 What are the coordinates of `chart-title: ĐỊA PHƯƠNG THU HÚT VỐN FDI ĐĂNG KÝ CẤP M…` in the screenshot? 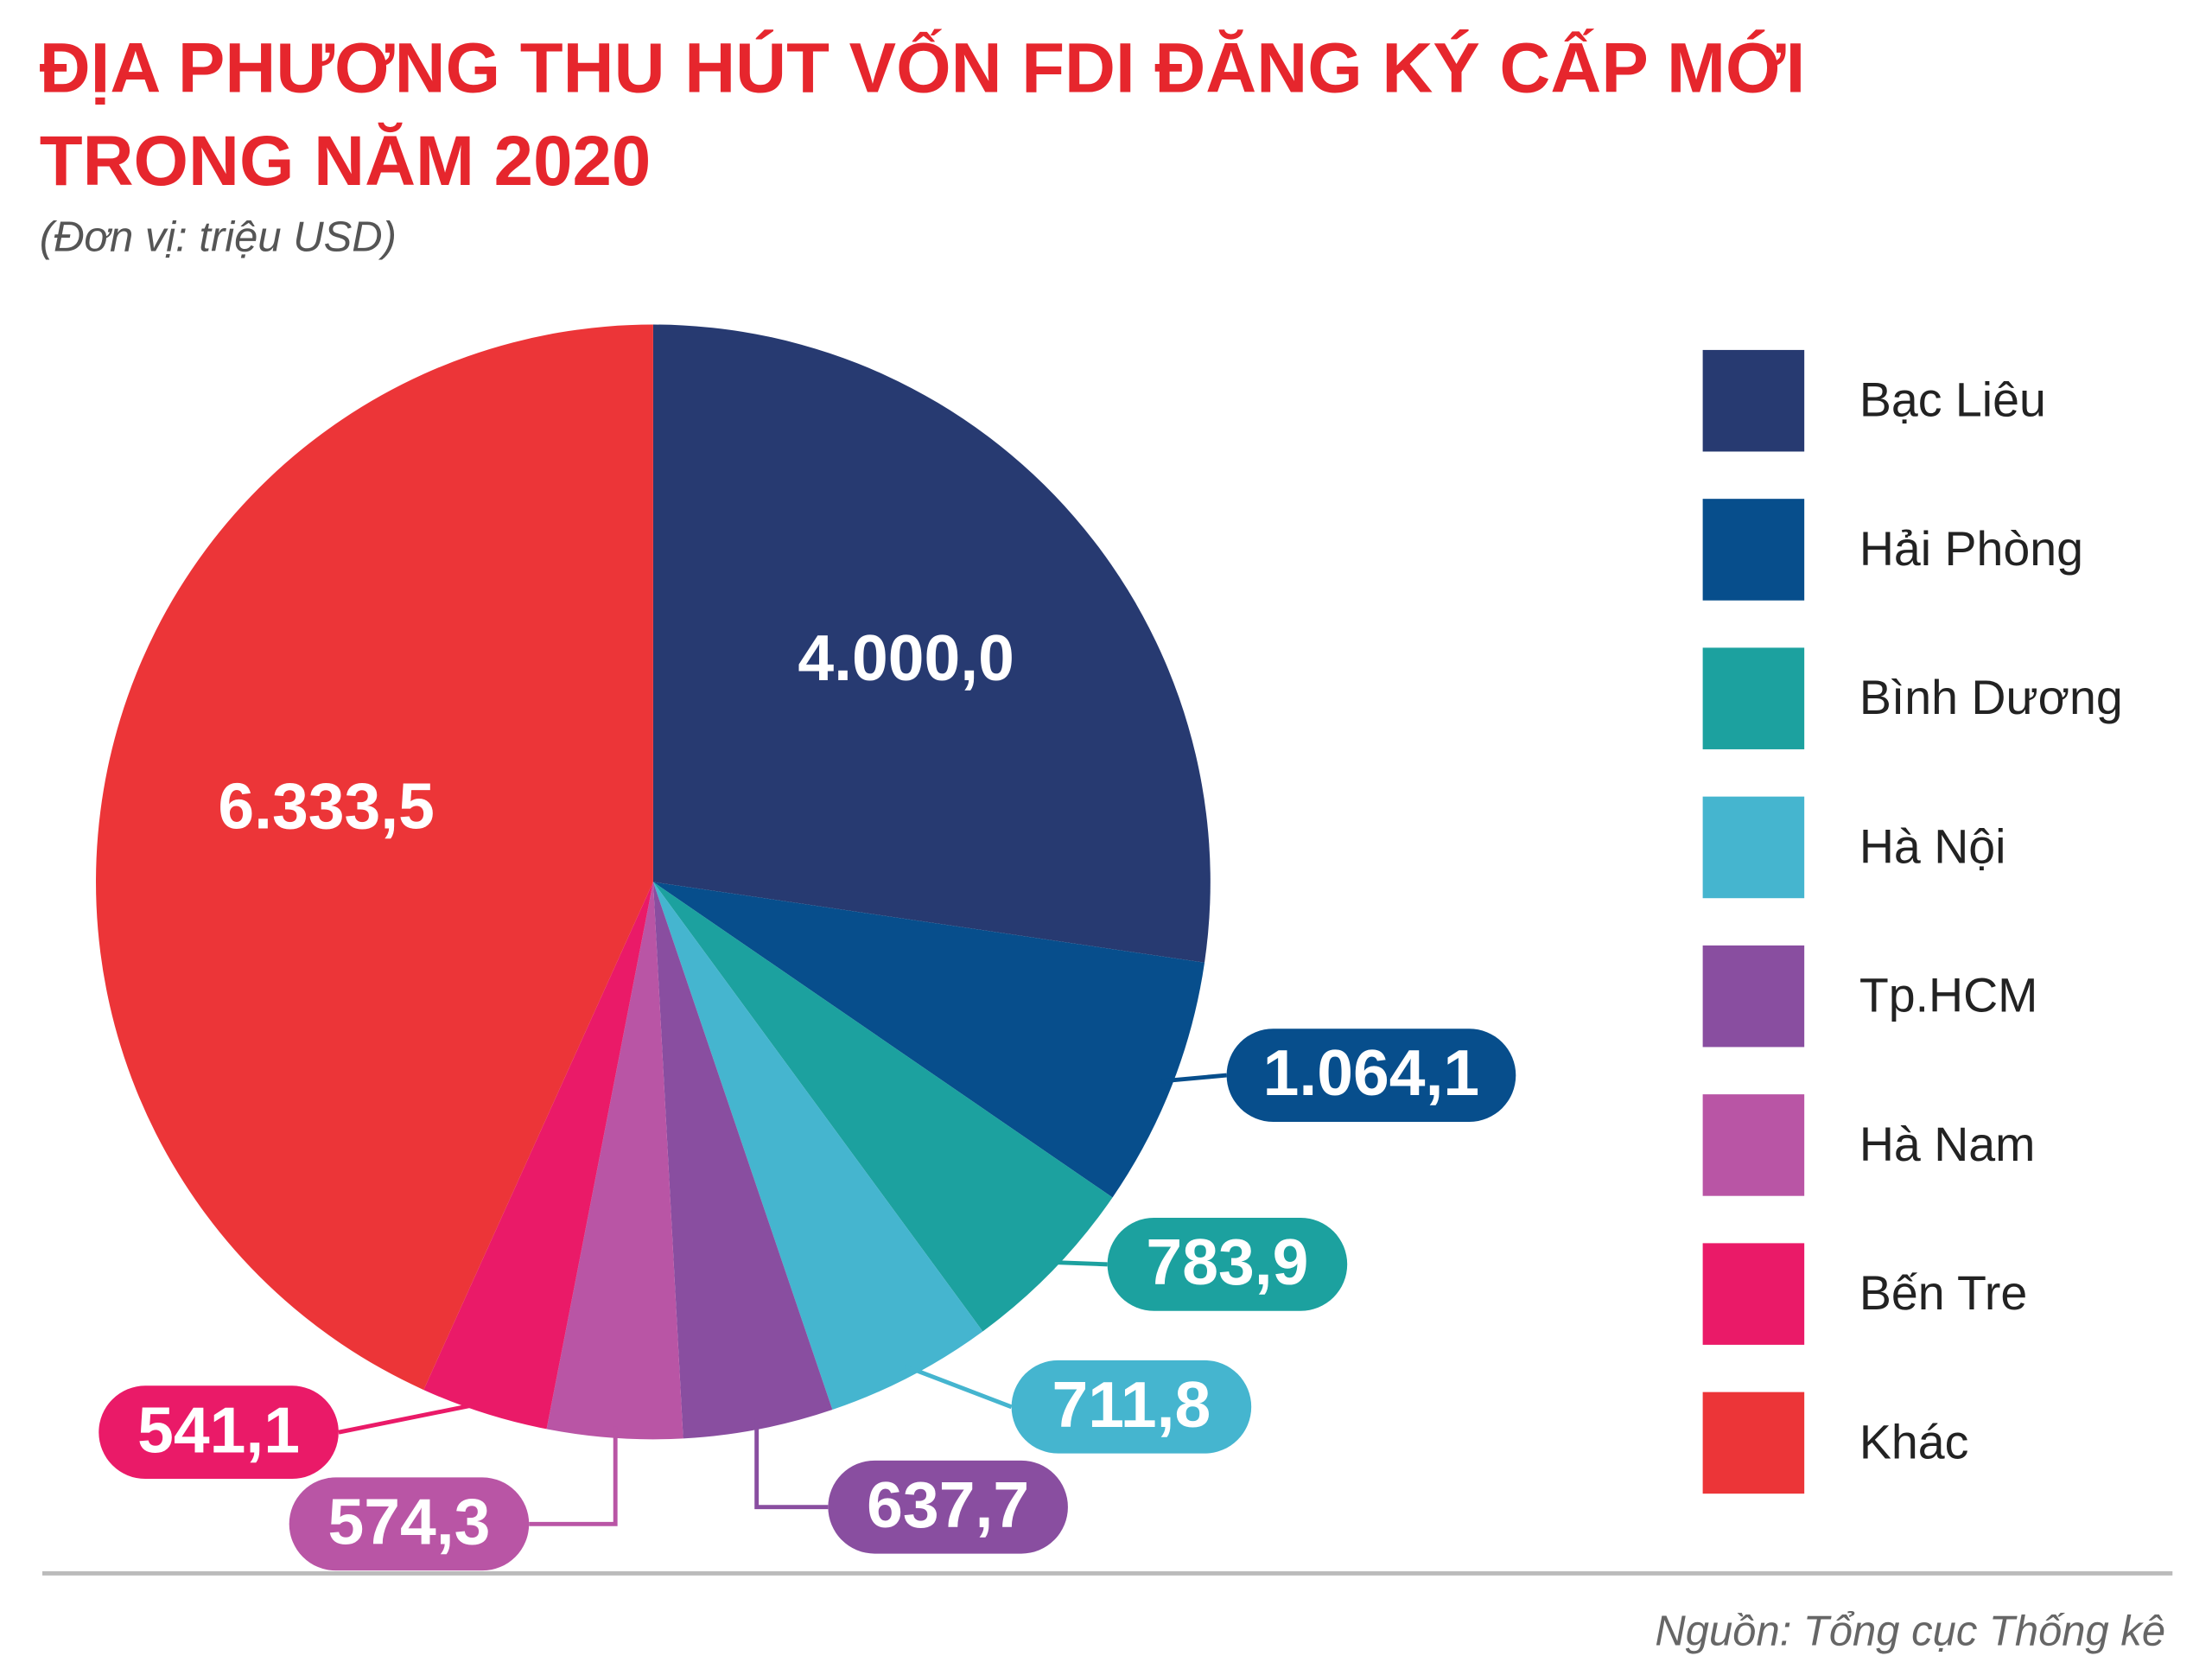 It's located at (923, 68).